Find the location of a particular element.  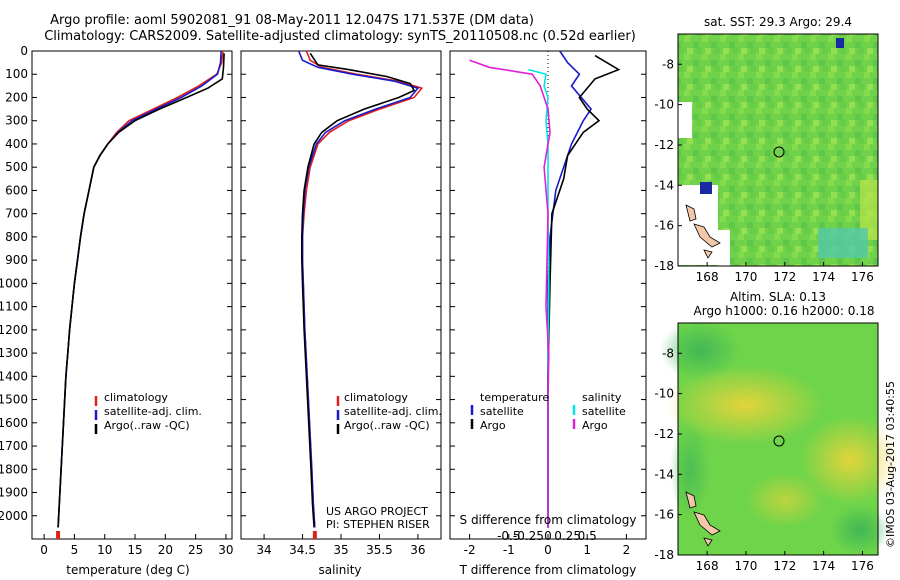

y-tick-label: 400 is located at coordinates (16, 144).